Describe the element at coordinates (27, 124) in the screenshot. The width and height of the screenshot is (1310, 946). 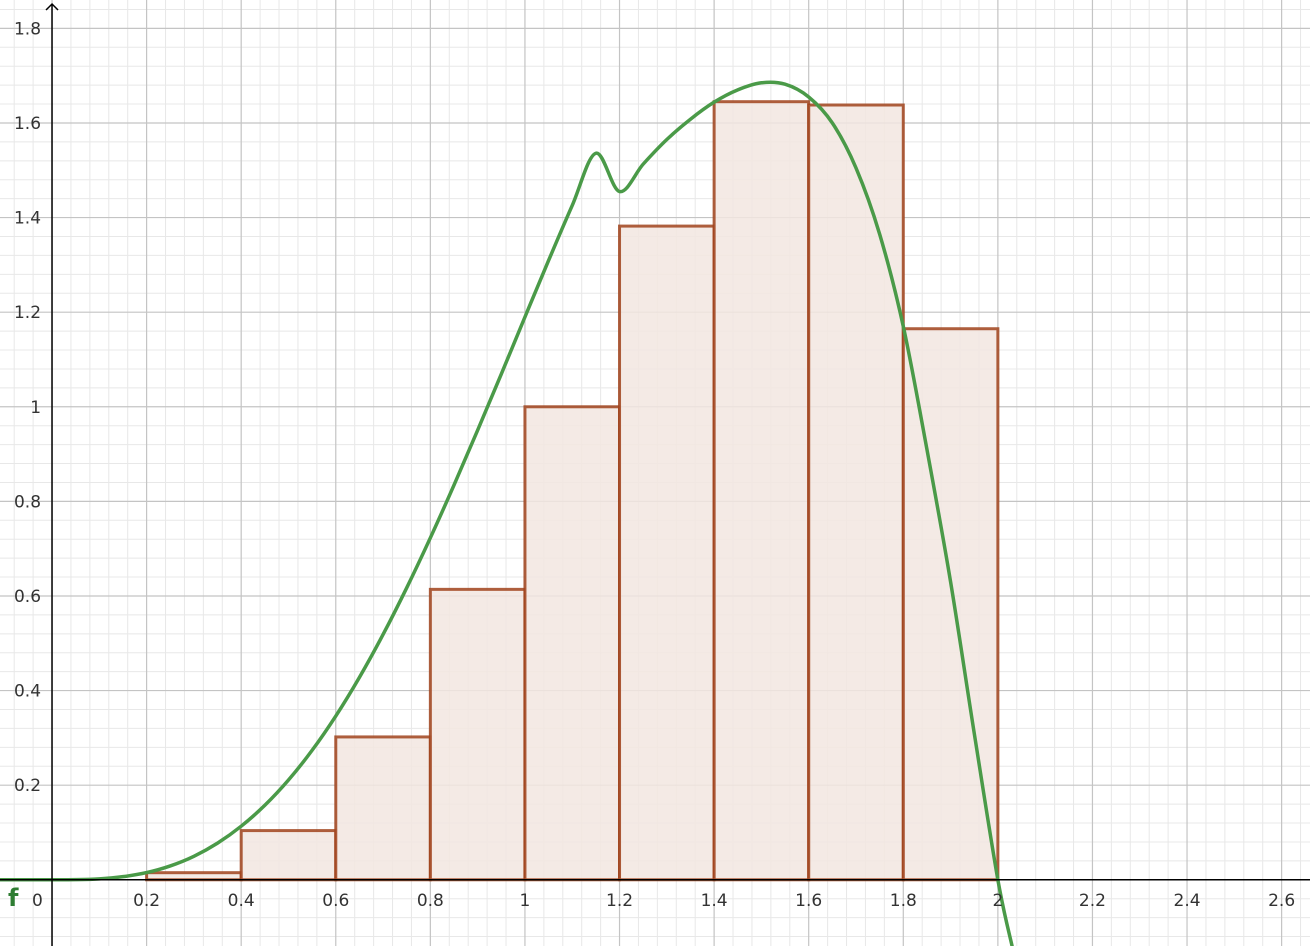
I see `y-tick-label: 1.6` at that location.